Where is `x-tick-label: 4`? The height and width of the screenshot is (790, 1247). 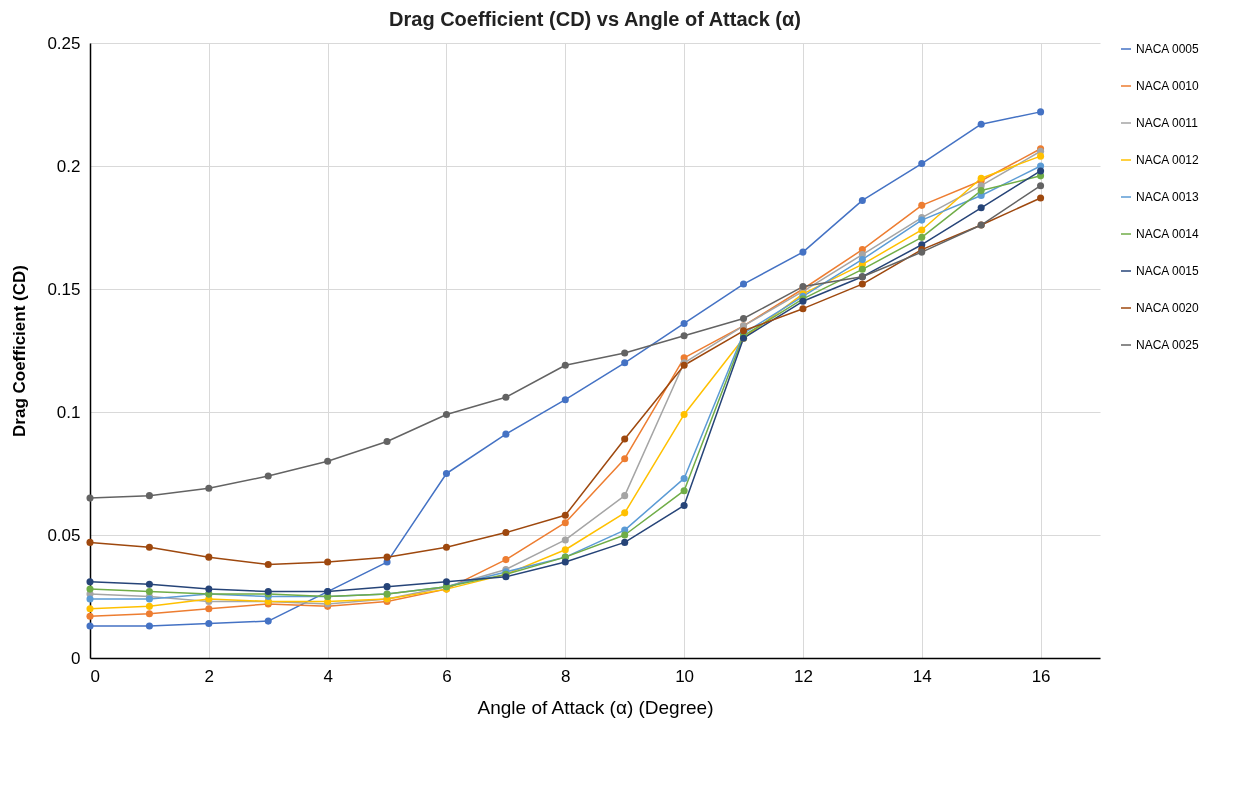 x-tick-label: 4 is located at coordinates (328, 676).